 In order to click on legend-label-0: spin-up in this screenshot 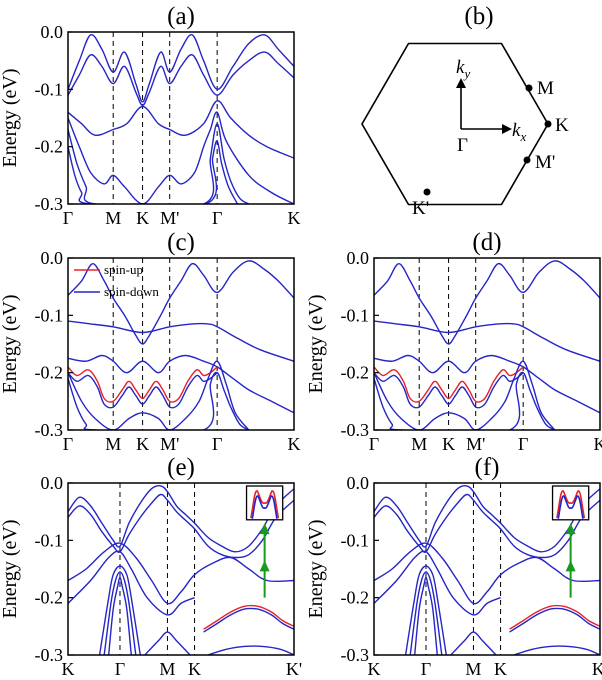, I will do `click(123, 269)`.